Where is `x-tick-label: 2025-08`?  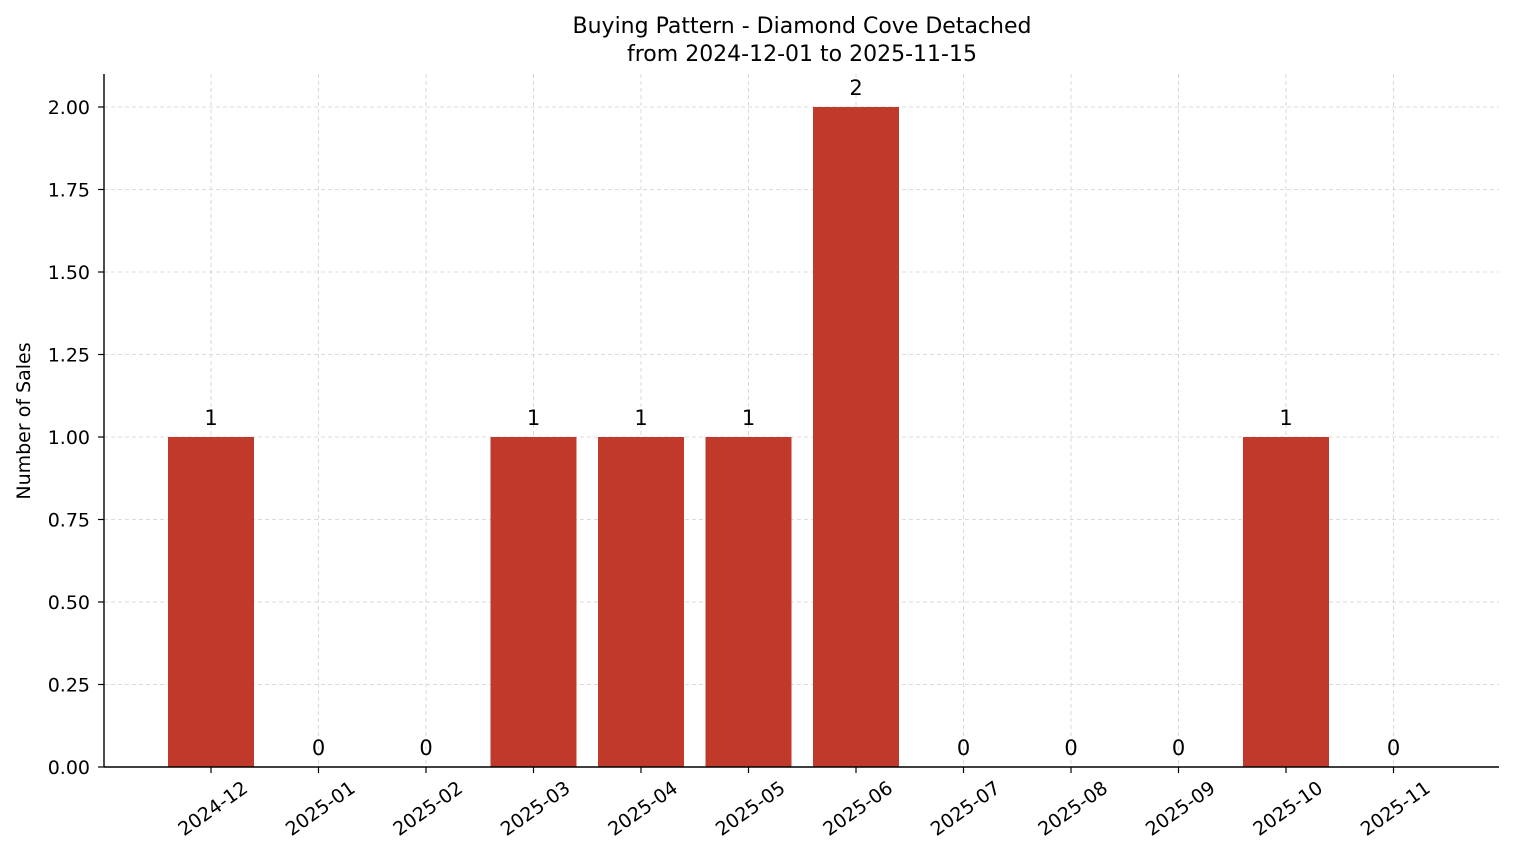
x-tick-label: 2025-08 is located at coordinates (1073, 809).